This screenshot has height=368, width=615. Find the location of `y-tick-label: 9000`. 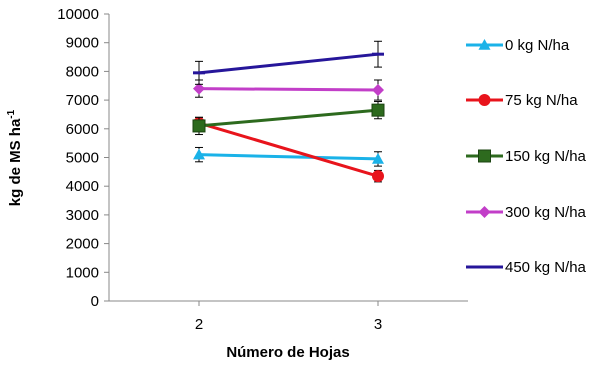

y-tick-label: 9000 is located at coordinates (82, 43).